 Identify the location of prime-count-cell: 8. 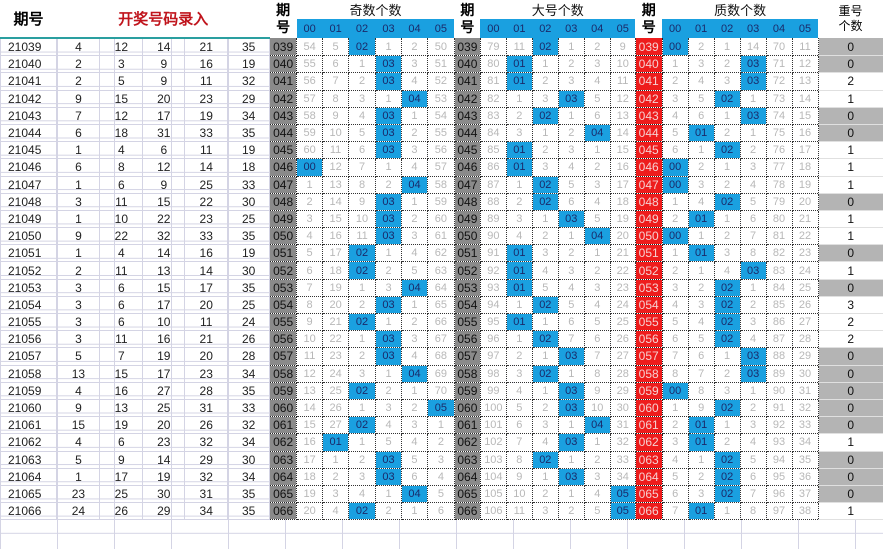
(753, 511).